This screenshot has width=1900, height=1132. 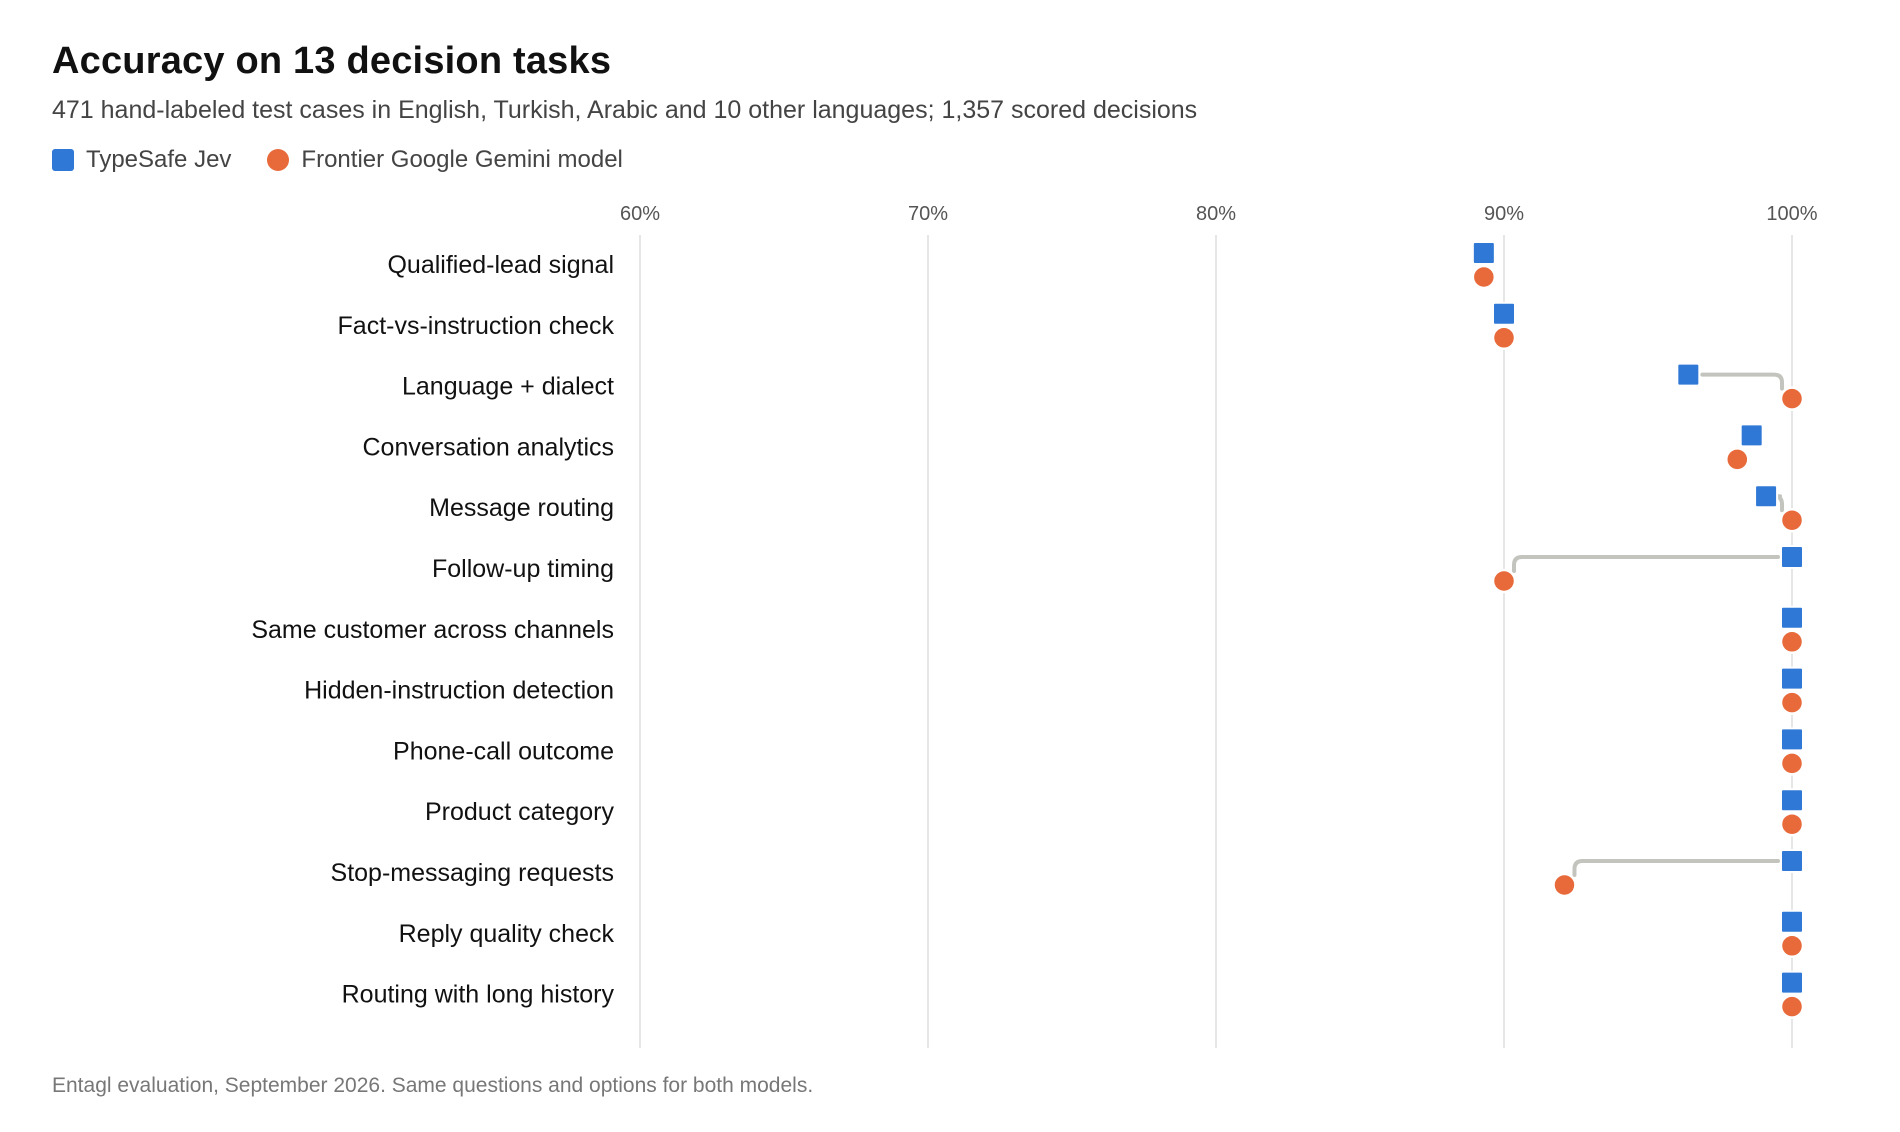 I want to click on category-label: Follow-up timing, so click(x=523, y=569).